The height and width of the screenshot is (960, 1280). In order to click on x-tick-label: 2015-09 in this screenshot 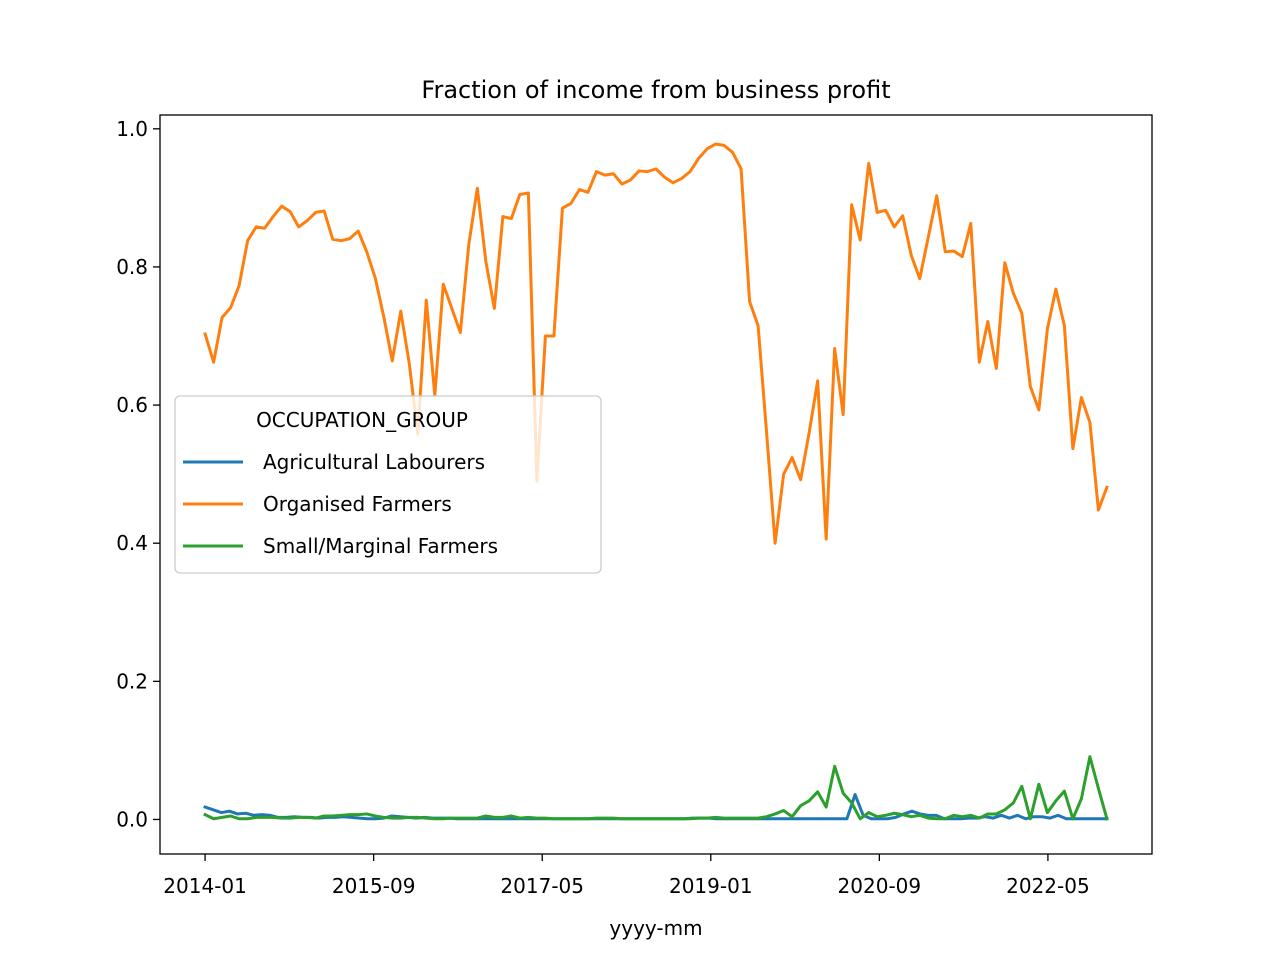, I will do `click(374, 886)`.